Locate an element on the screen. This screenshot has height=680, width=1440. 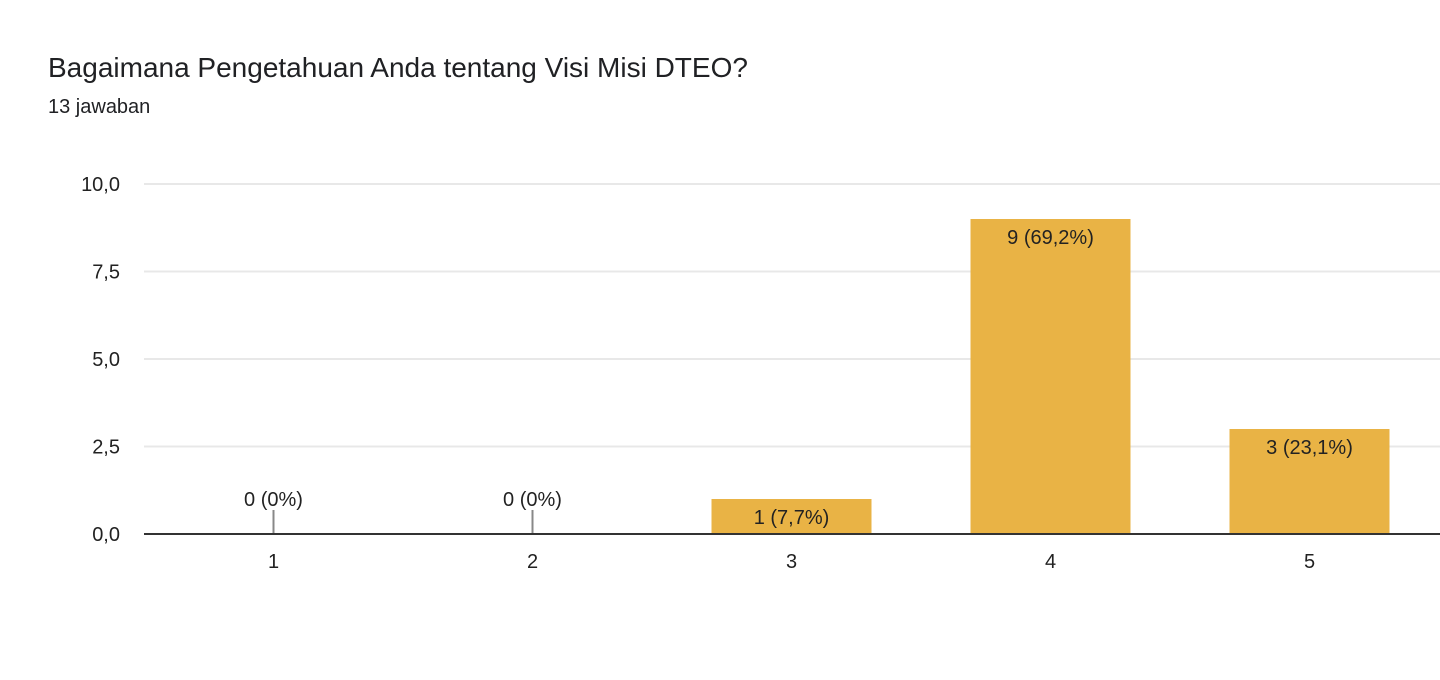
response-count: 13 jawaban is located at coordinates (99, 107).